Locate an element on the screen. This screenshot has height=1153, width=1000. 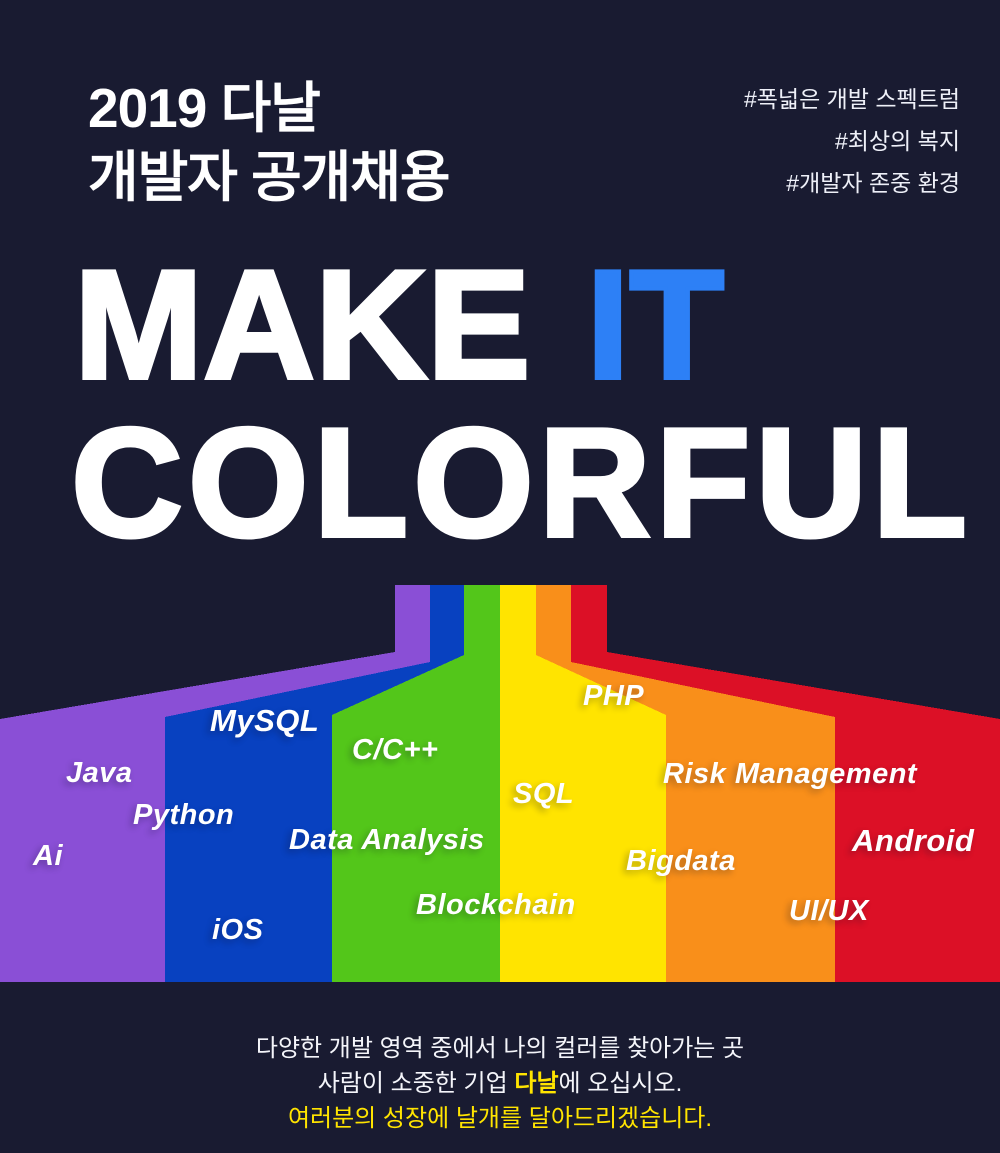
keyword-mysql: MySQL is located at coordinates (265, 720).